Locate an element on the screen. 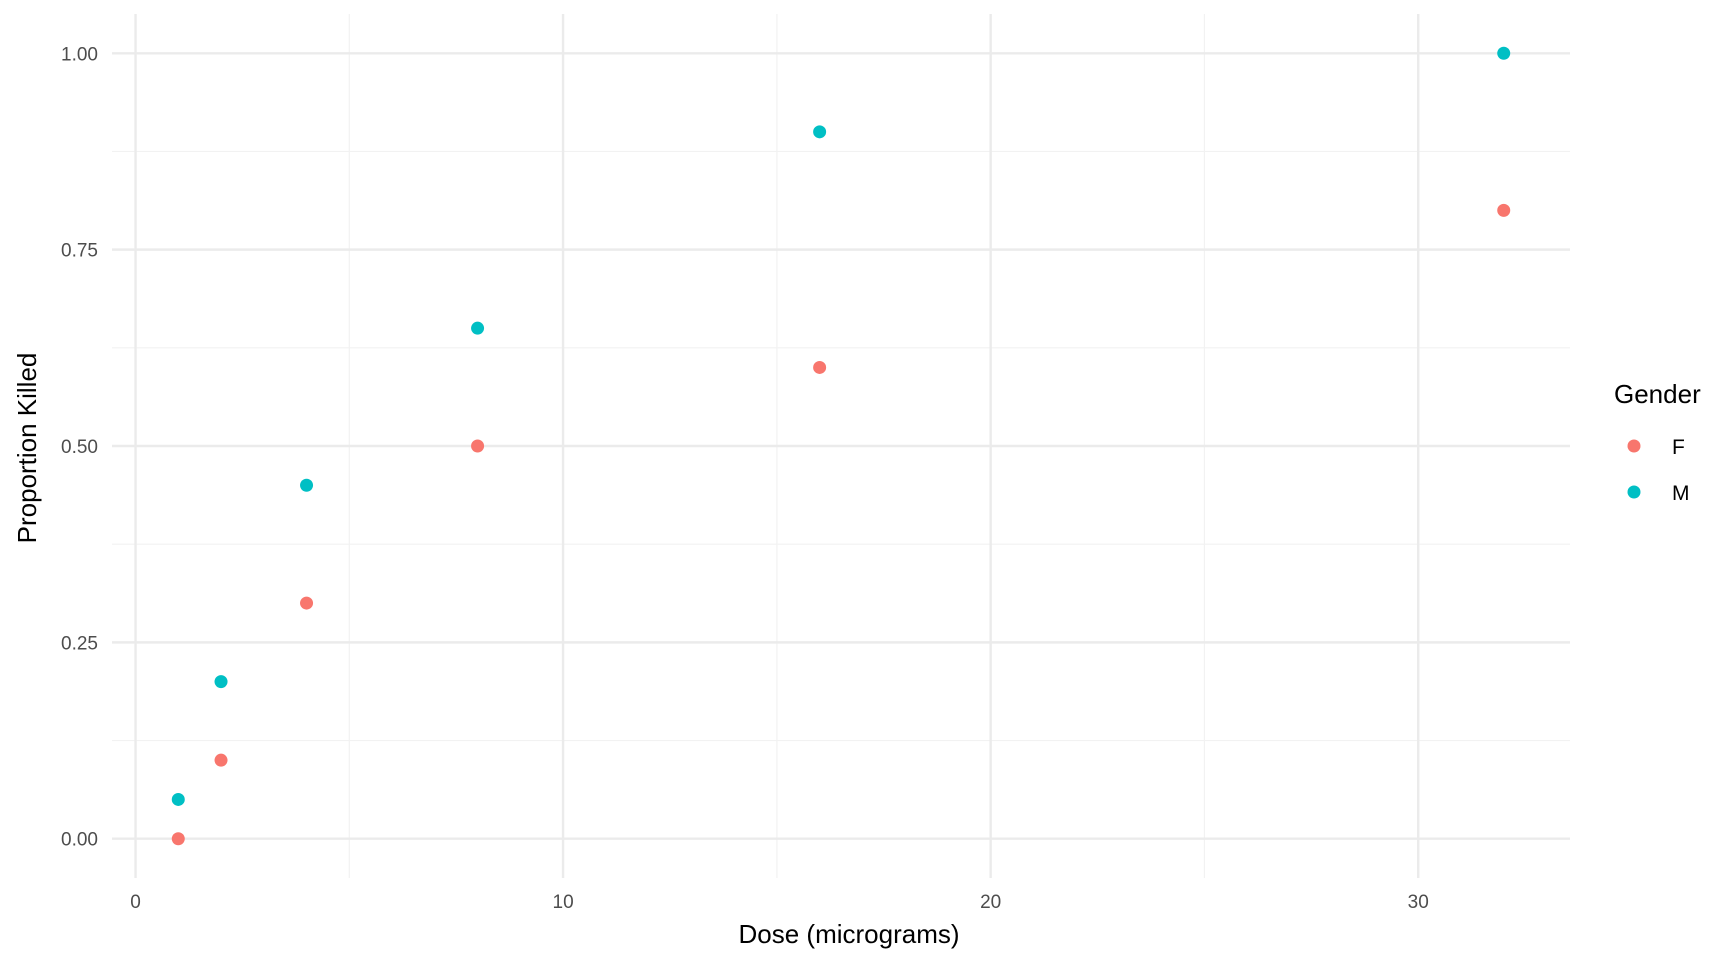 This screenshot has height=960, width=1728. x-tick-label: 20 is located at coordinates (990, 902).